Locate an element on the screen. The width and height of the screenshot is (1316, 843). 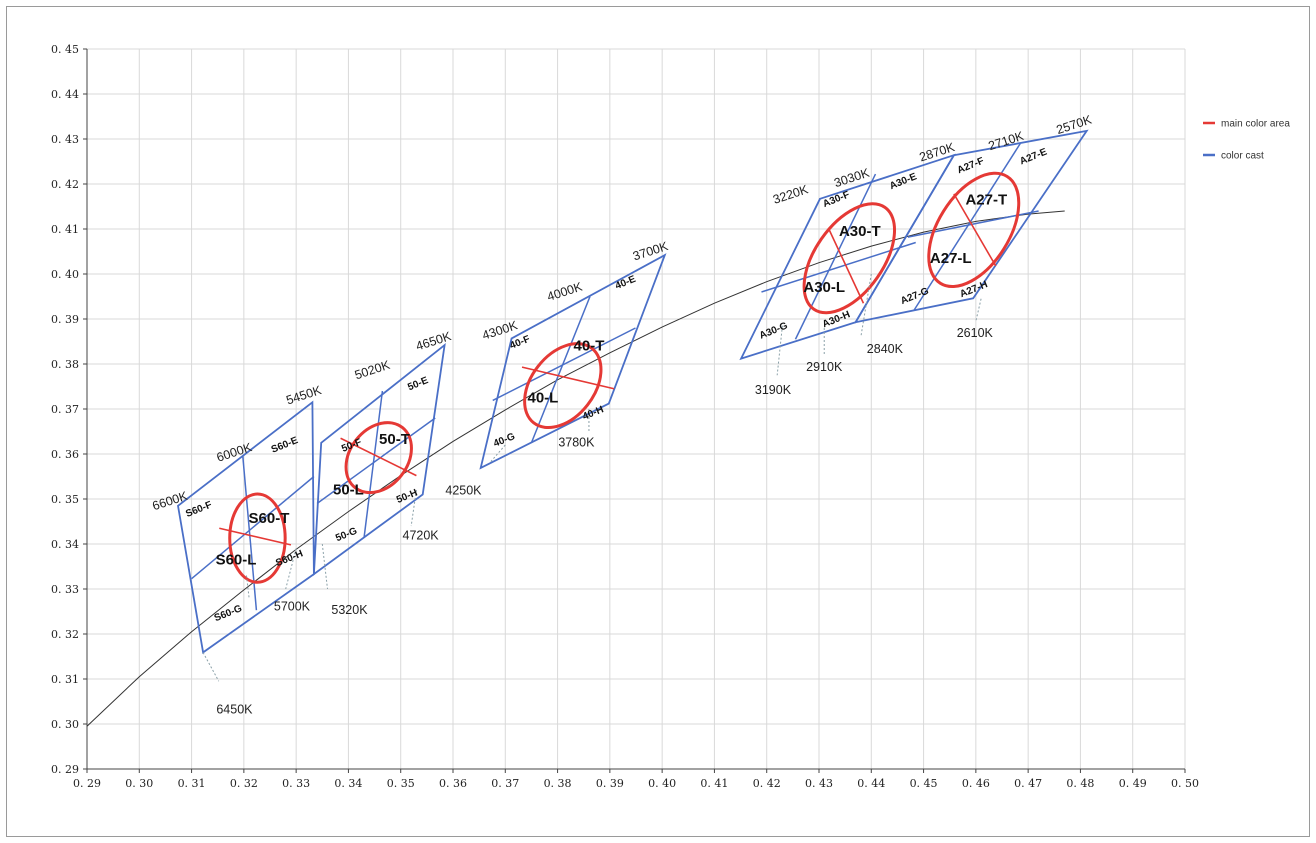
x-tick-label: 0. 41 is located at coordinates (714, 783).